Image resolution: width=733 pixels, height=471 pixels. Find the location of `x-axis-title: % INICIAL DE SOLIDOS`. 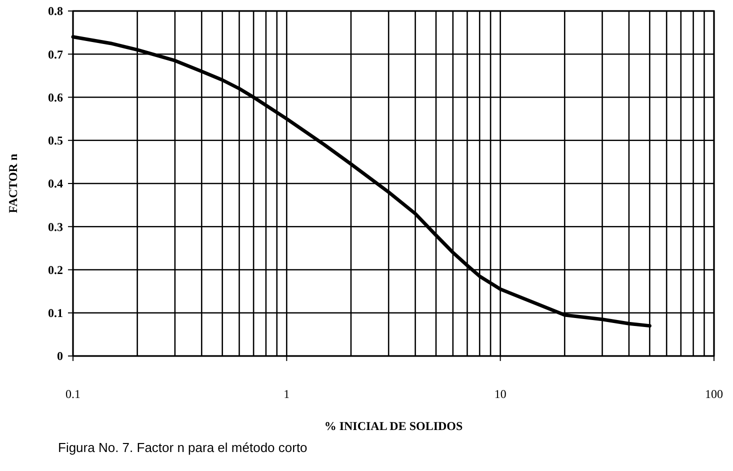

x-axis-title: % INICIAL DE SOLIDOS is located at coordinates (394, 426).